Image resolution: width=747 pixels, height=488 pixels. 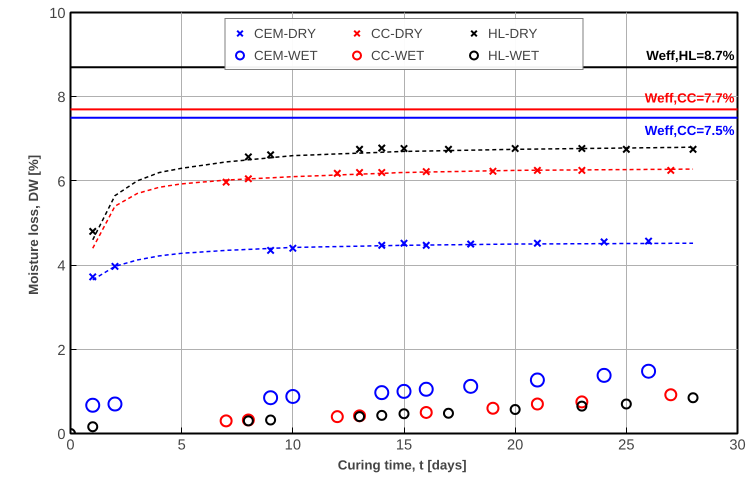 I want to click on x-tick-label: 5, so click(x=182, y=446).